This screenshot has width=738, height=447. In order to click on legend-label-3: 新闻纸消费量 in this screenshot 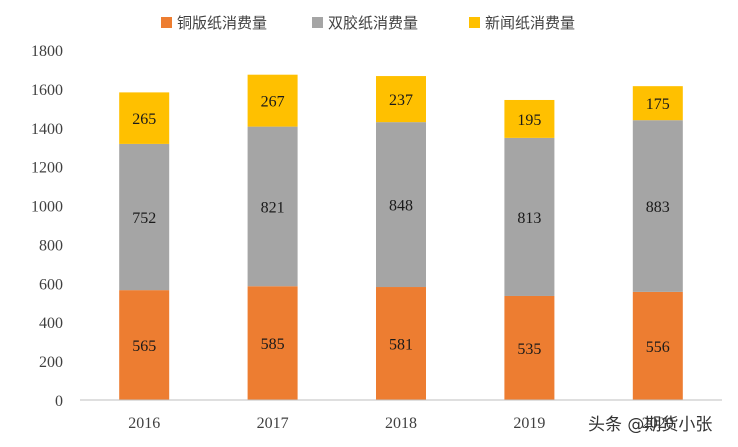, I will do `click(530, 23)`.